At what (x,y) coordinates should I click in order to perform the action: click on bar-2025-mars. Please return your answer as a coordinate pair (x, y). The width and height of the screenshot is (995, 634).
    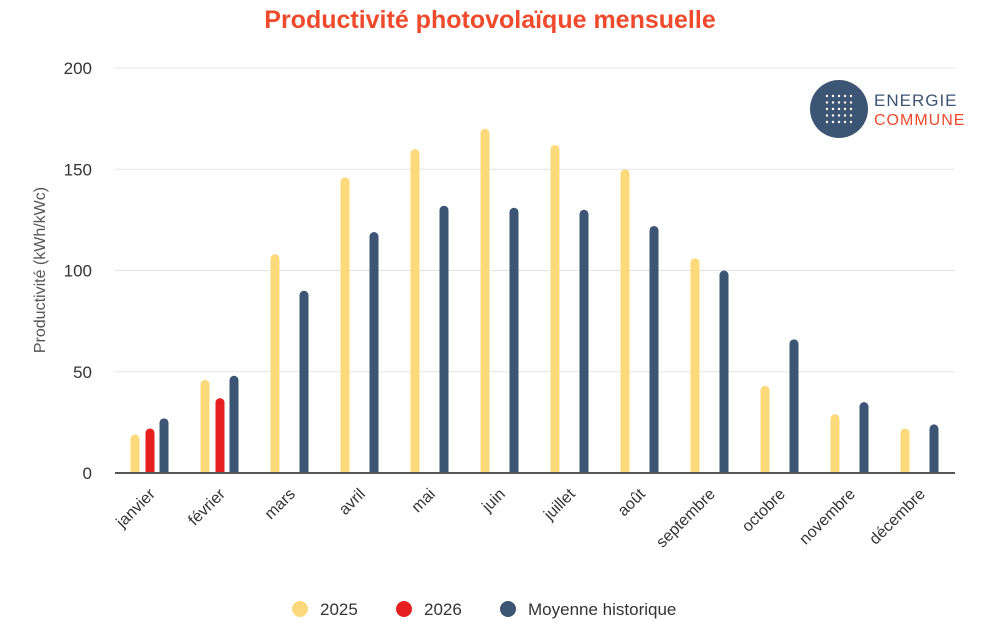
    Looking at the image, I should click on (275, 365).